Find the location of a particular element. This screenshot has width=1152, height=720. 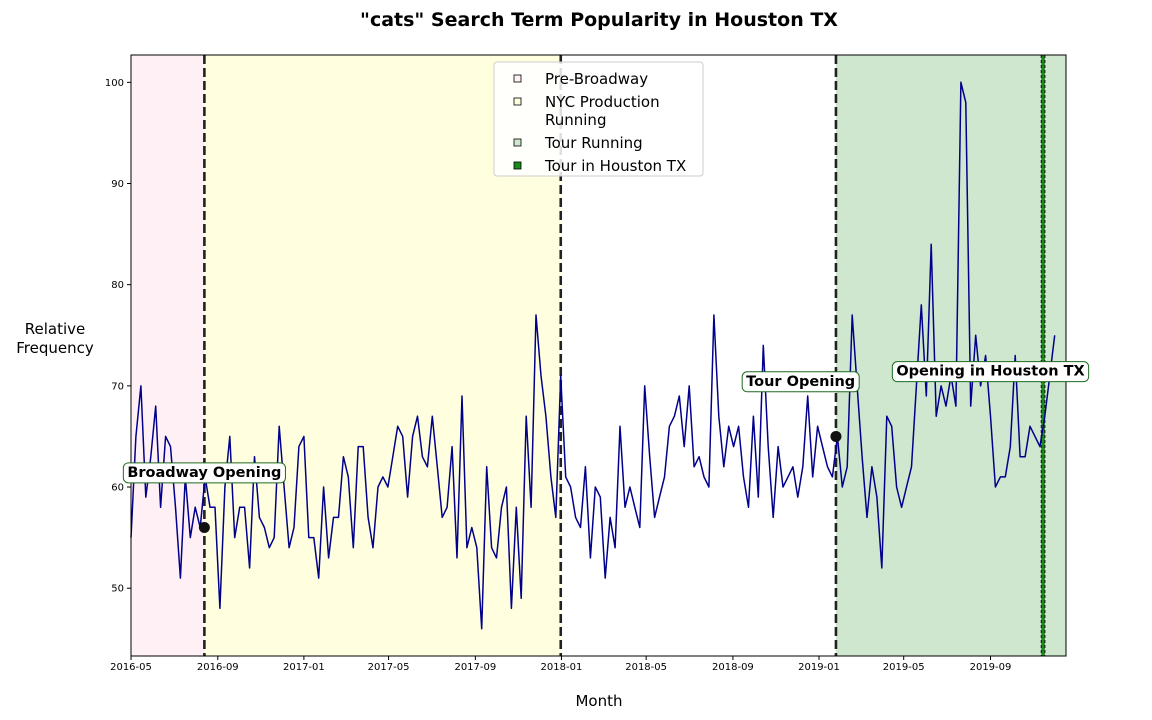

x-tick-label: 2019-01 is located at coordinates (819, 667).